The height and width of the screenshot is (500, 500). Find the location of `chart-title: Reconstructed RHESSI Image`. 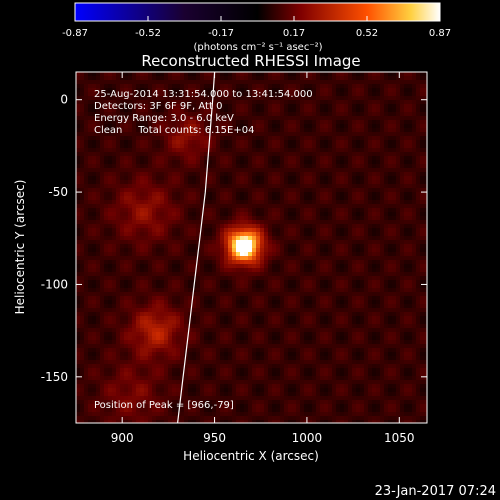

chart-title: Reconstructed RHESSI Image is located at coordinates (250, 61).